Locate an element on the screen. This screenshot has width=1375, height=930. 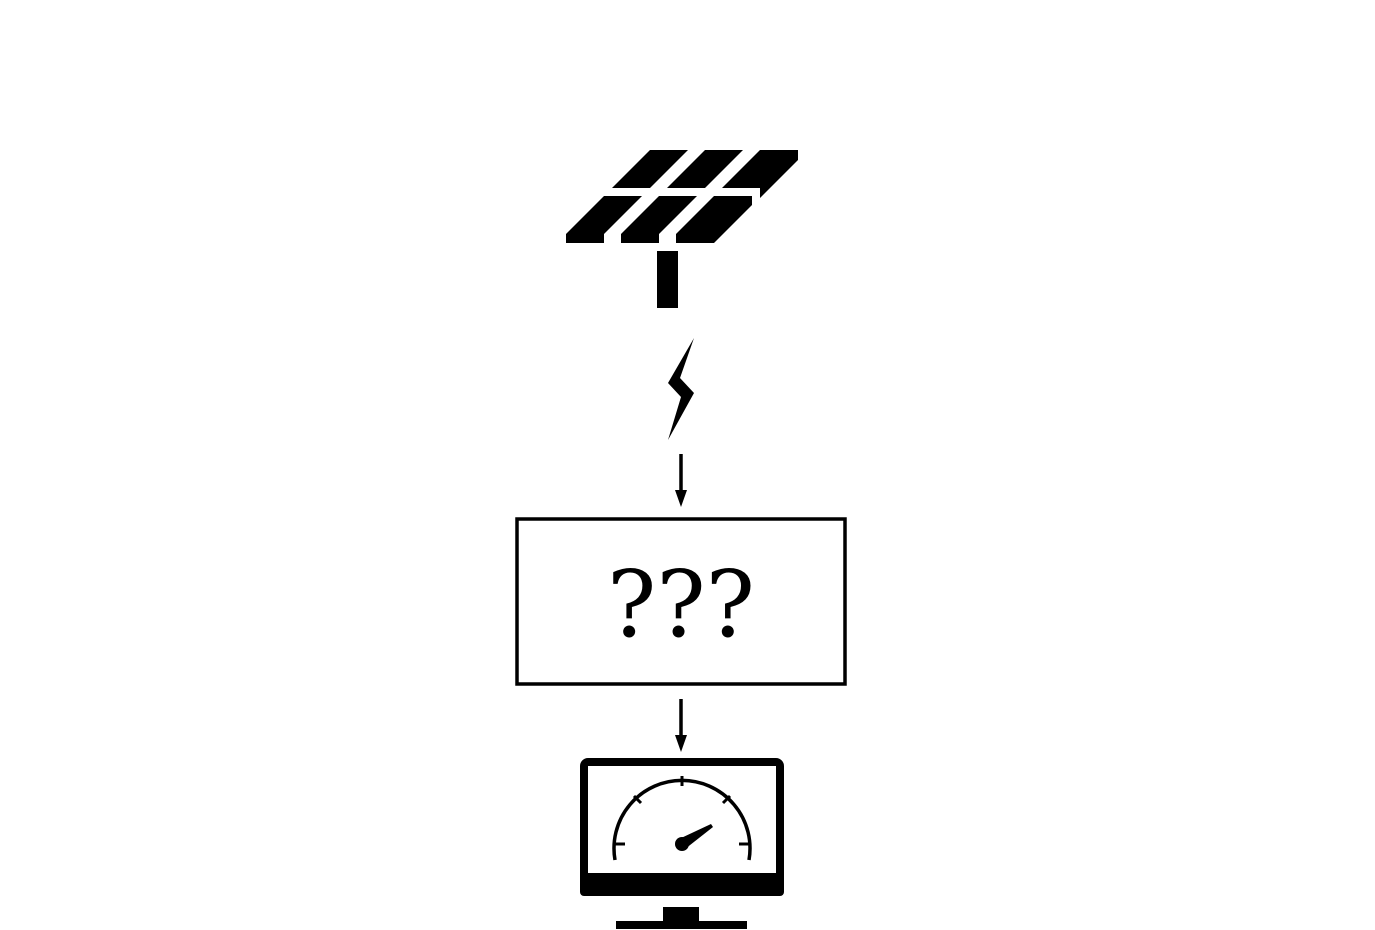
process-box is located at coordinates (681, 601).